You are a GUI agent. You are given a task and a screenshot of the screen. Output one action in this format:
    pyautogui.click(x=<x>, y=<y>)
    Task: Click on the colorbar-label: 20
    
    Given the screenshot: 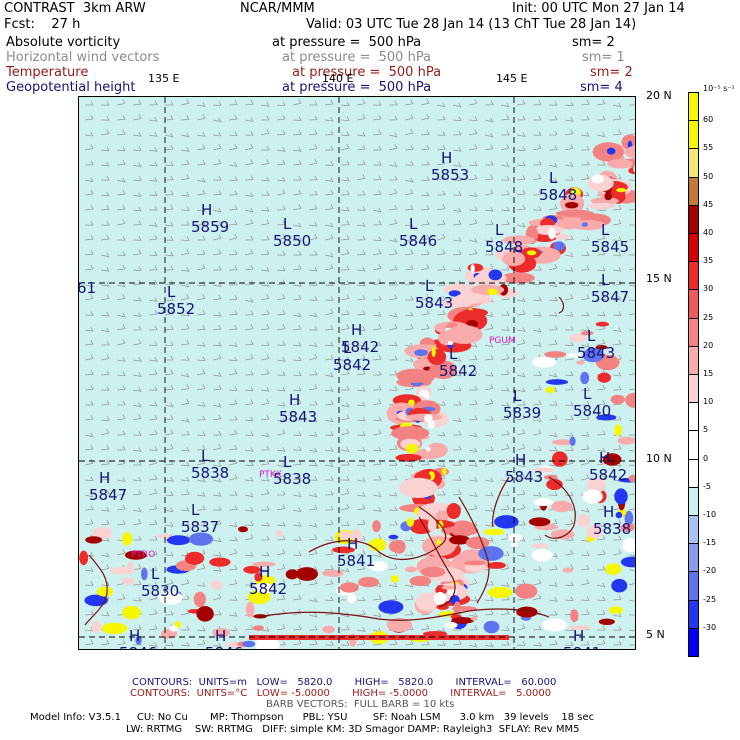 What is the action you would take?
    pyautogui.click(x=708, y=345)
    